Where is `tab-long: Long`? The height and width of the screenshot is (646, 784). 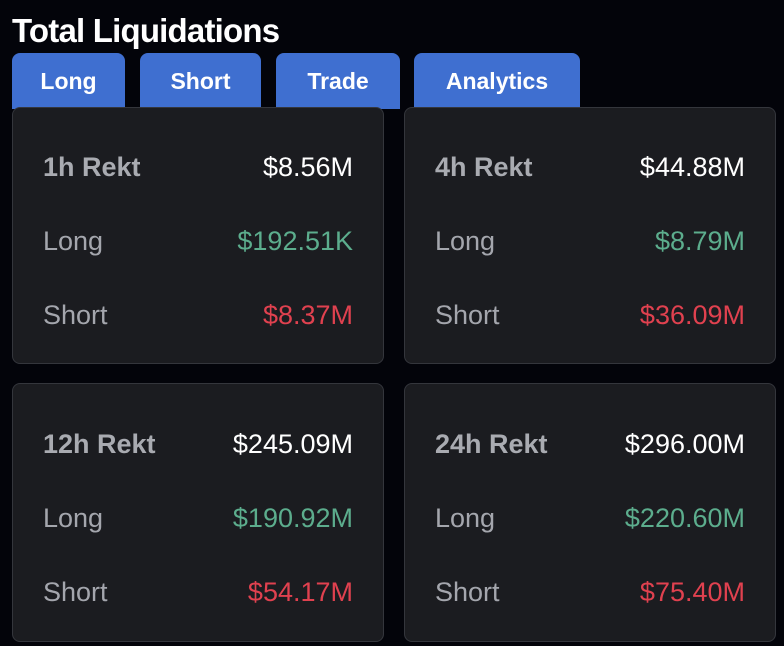 tab-long: Long is located at coordinates (68, 81).